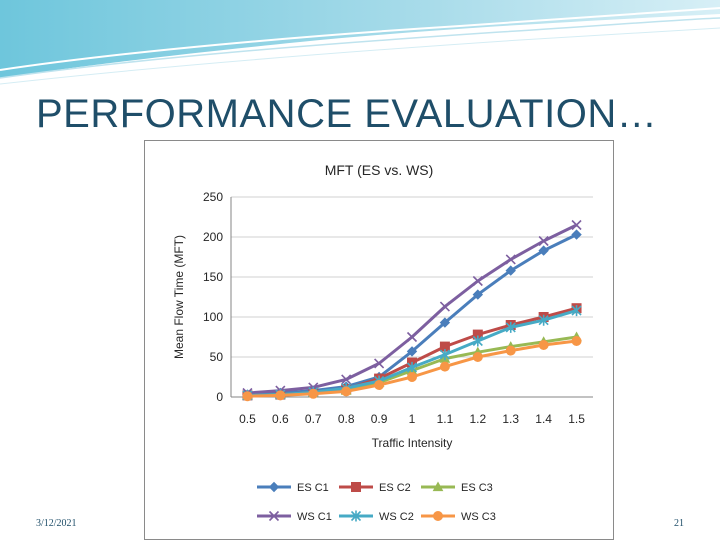 The height and width of the screenshot is (540, 720). Describe the element at coordinates (412, 443) in the screenshot. I see `x-axis-label: Traffic Intensity` at that location.